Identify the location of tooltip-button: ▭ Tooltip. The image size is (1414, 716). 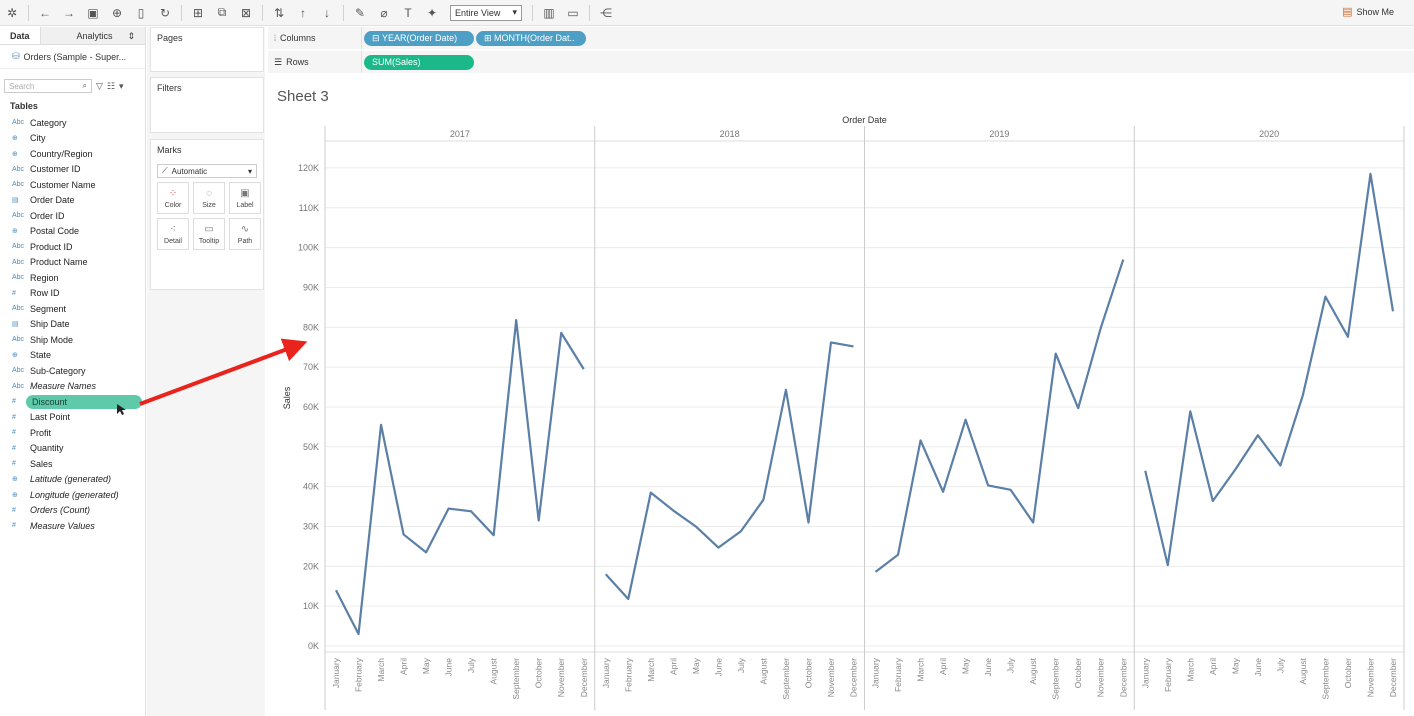
(209, 234).